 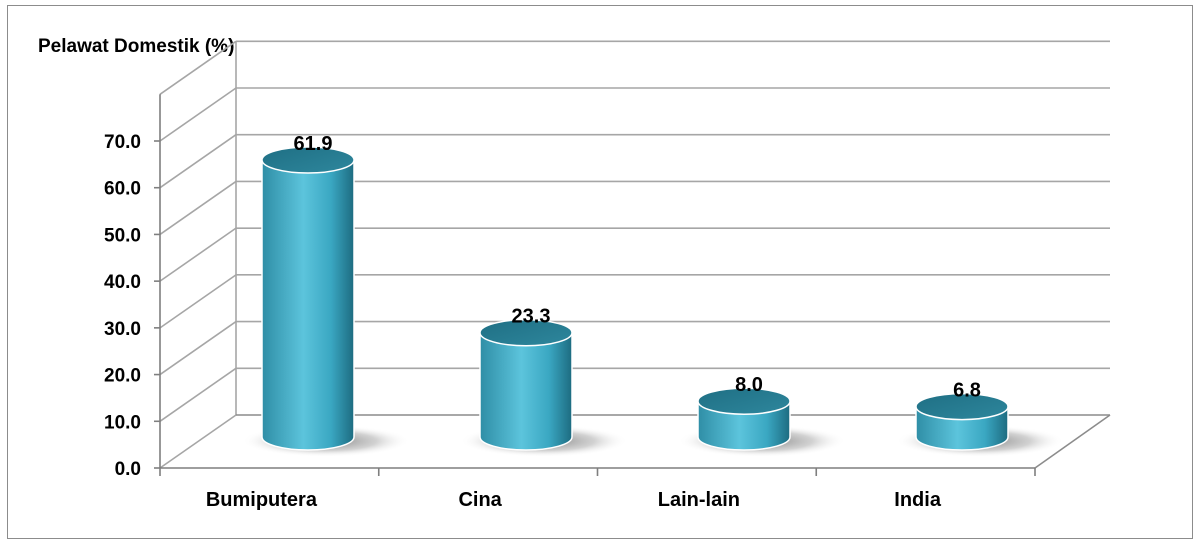 I want to click on y-tick-label: 40.0, so click(x=122, y=282).